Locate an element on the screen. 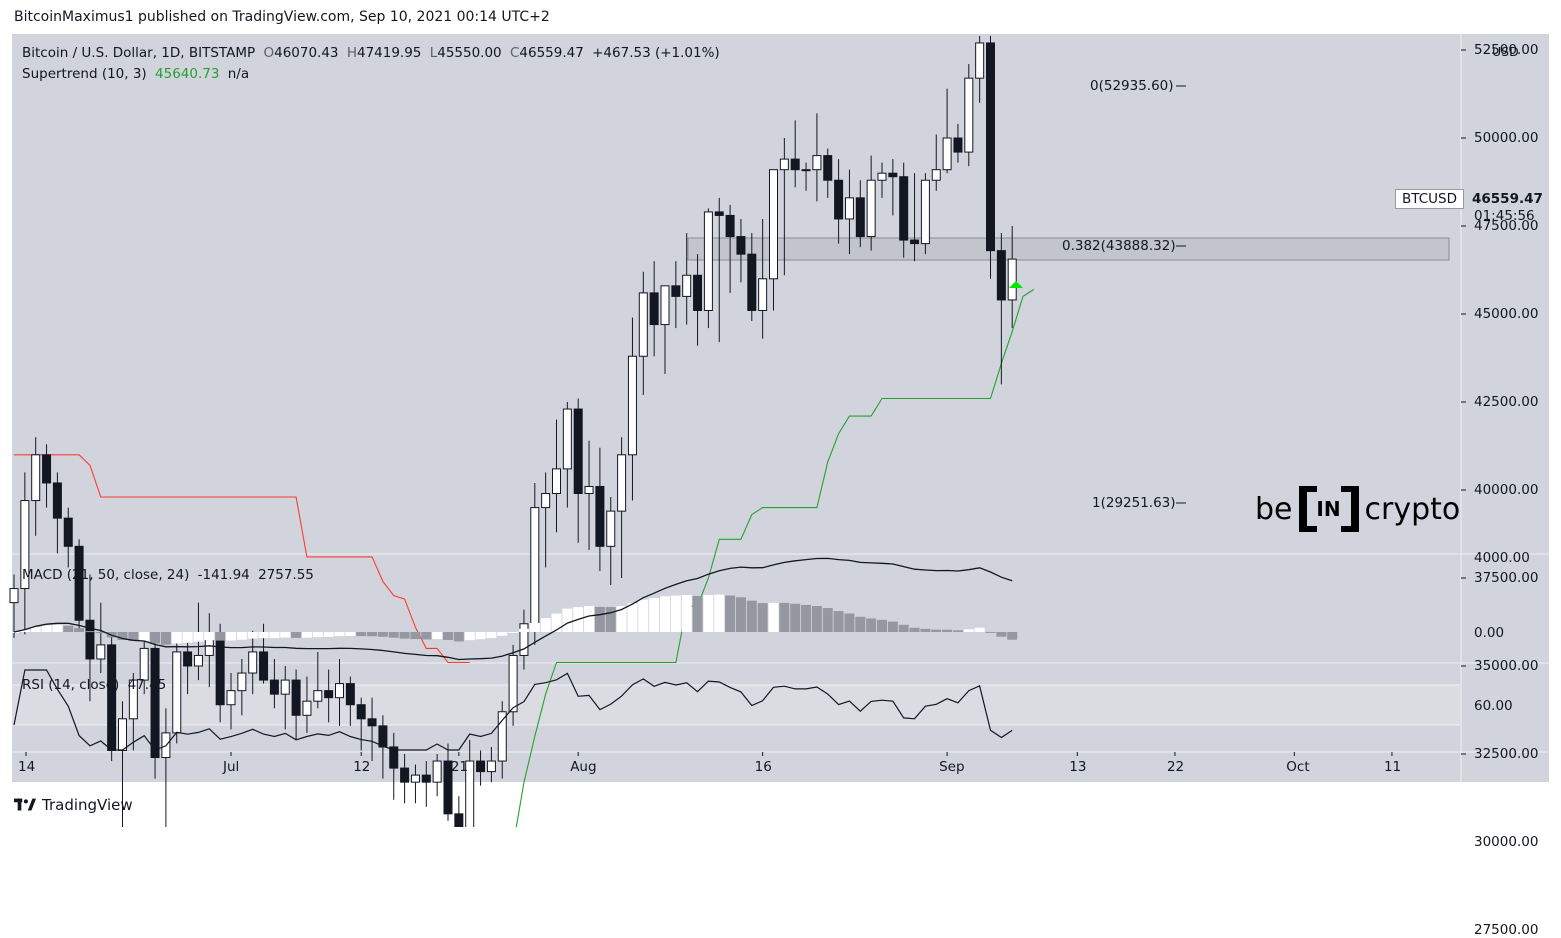 The width and height of the screenshot is (1561, 938). fib-level-0-label: 0(52935.60) is located at coordinates (1132, 86).